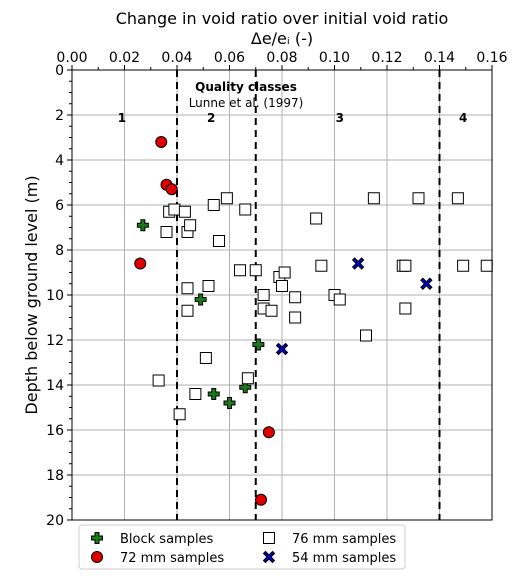  I want to click on x-ticks: 0.00 0.02 0.04 0.06 0.08 0.10 0.12 0.14 0.16, so click(282, 60).